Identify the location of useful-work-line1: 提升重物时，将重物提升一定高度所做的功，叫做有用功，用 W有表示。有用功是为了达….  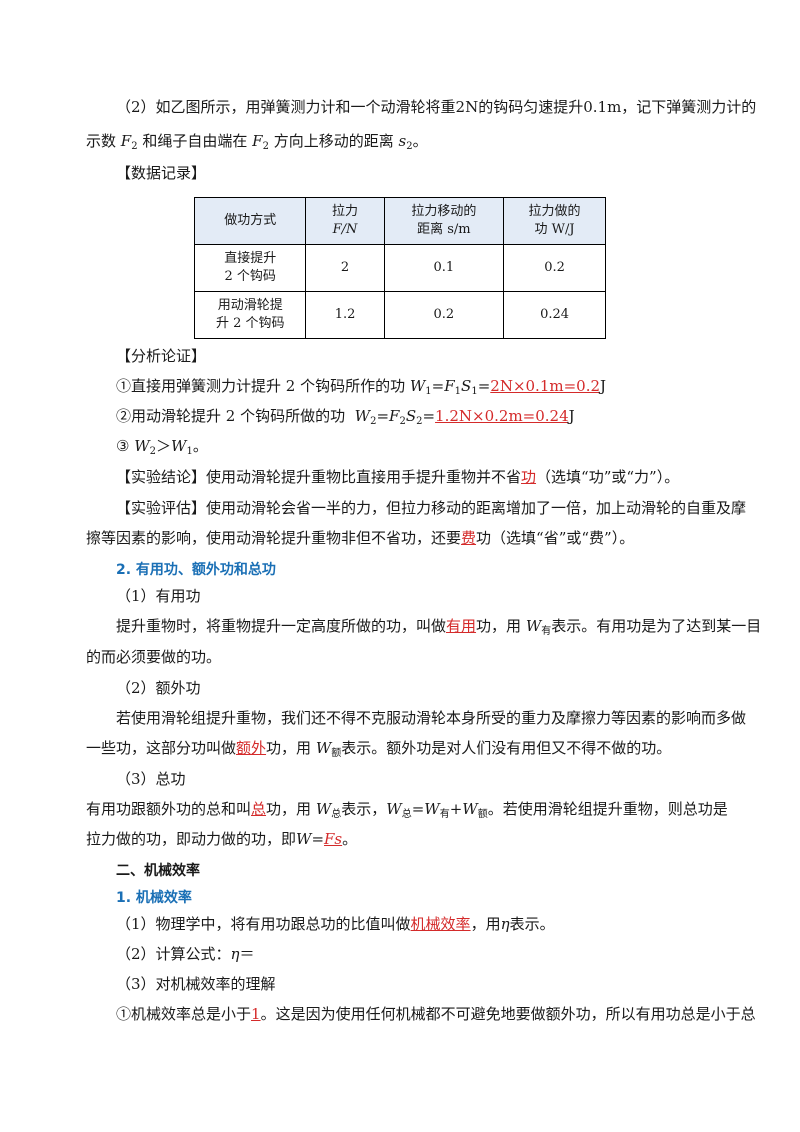
(439, 627).